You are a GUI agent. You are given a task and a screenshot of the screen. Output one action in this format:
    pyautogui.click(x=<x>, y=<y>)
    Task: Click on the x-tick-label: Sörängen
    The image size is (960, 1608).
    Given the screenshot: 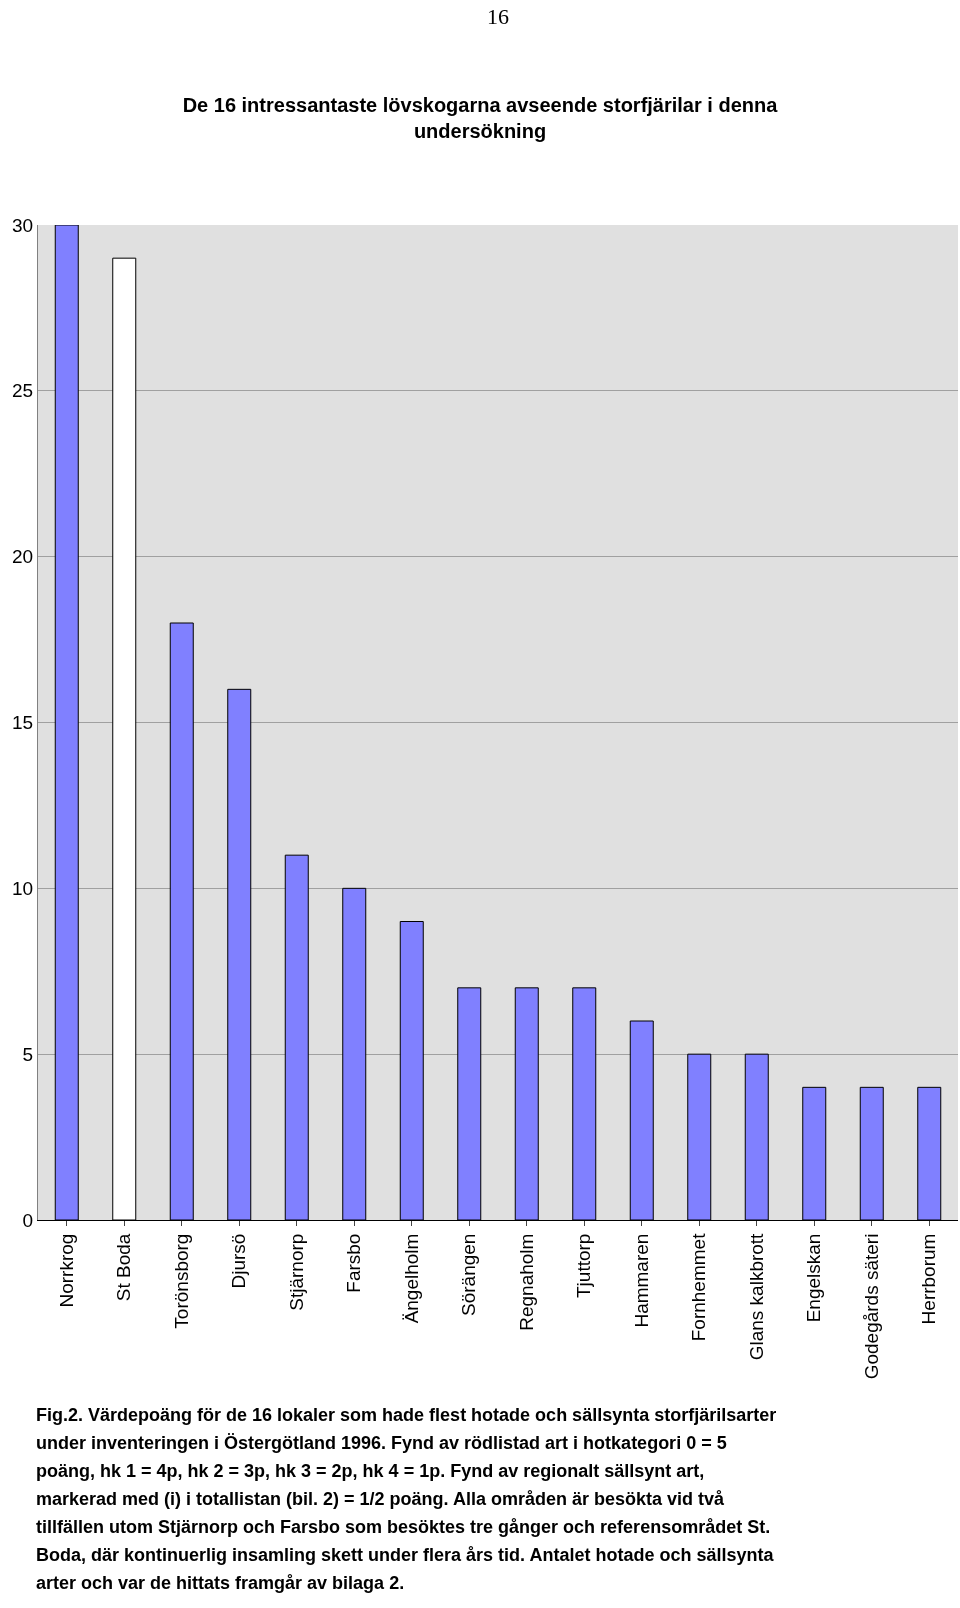 What is the action you would take?
    pyautogui.click(x=469, y=1275)
    